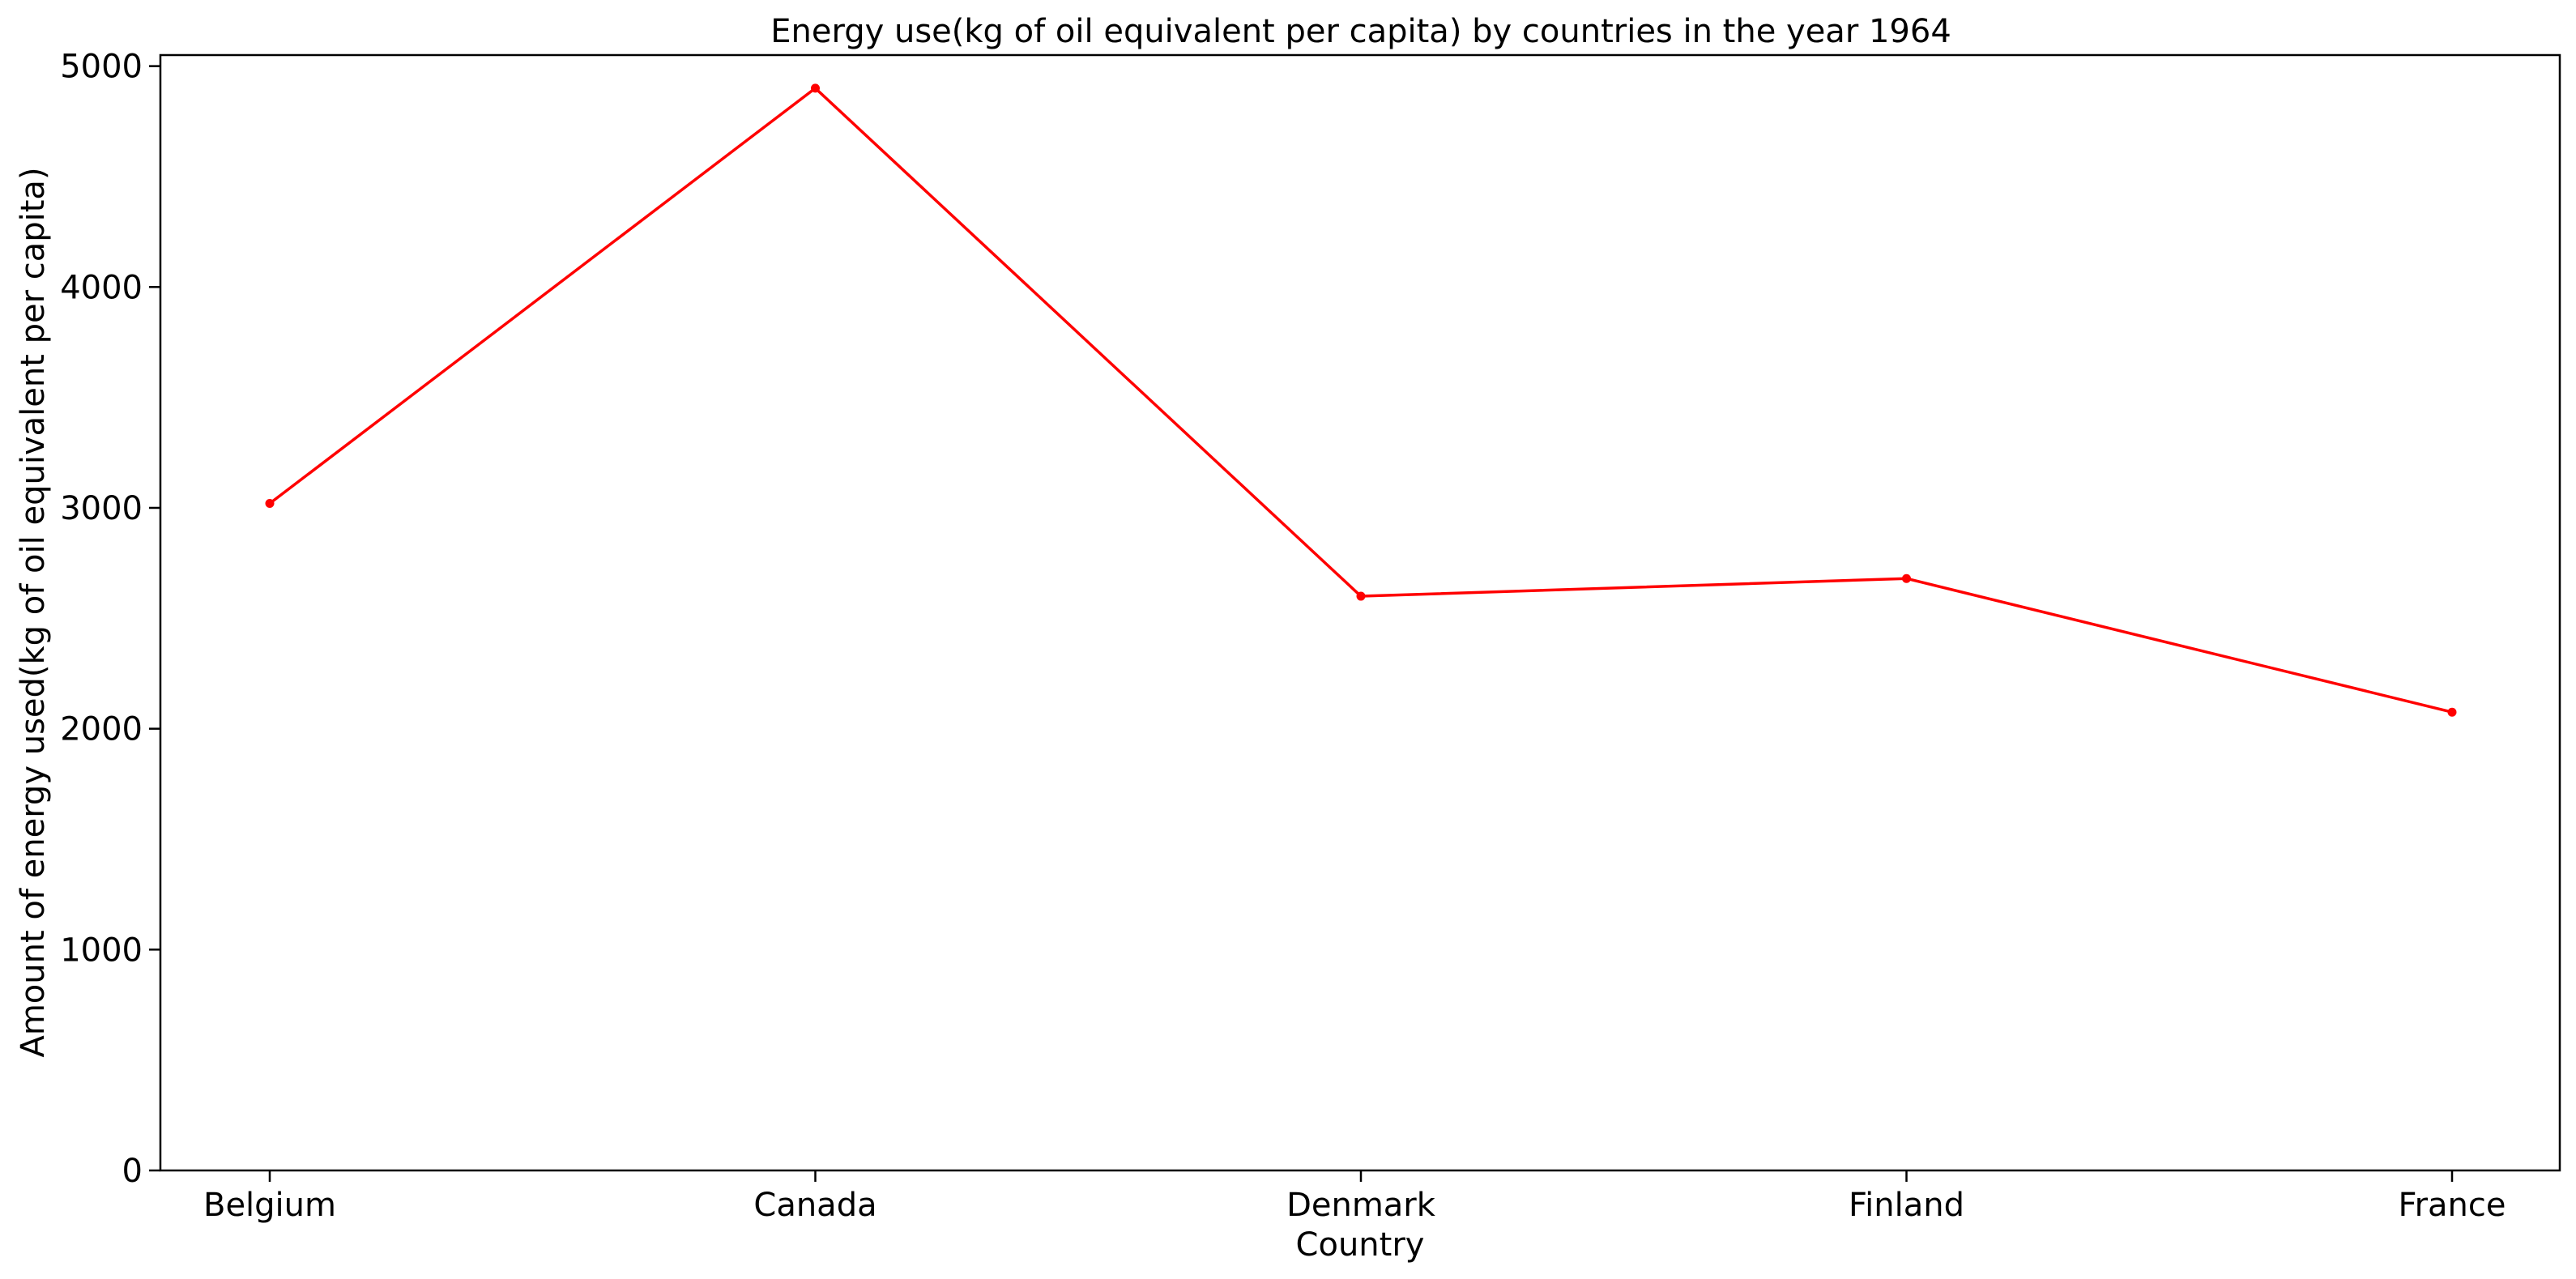  I want to click on x-tick-label: Finland, so click(1906, 1205).